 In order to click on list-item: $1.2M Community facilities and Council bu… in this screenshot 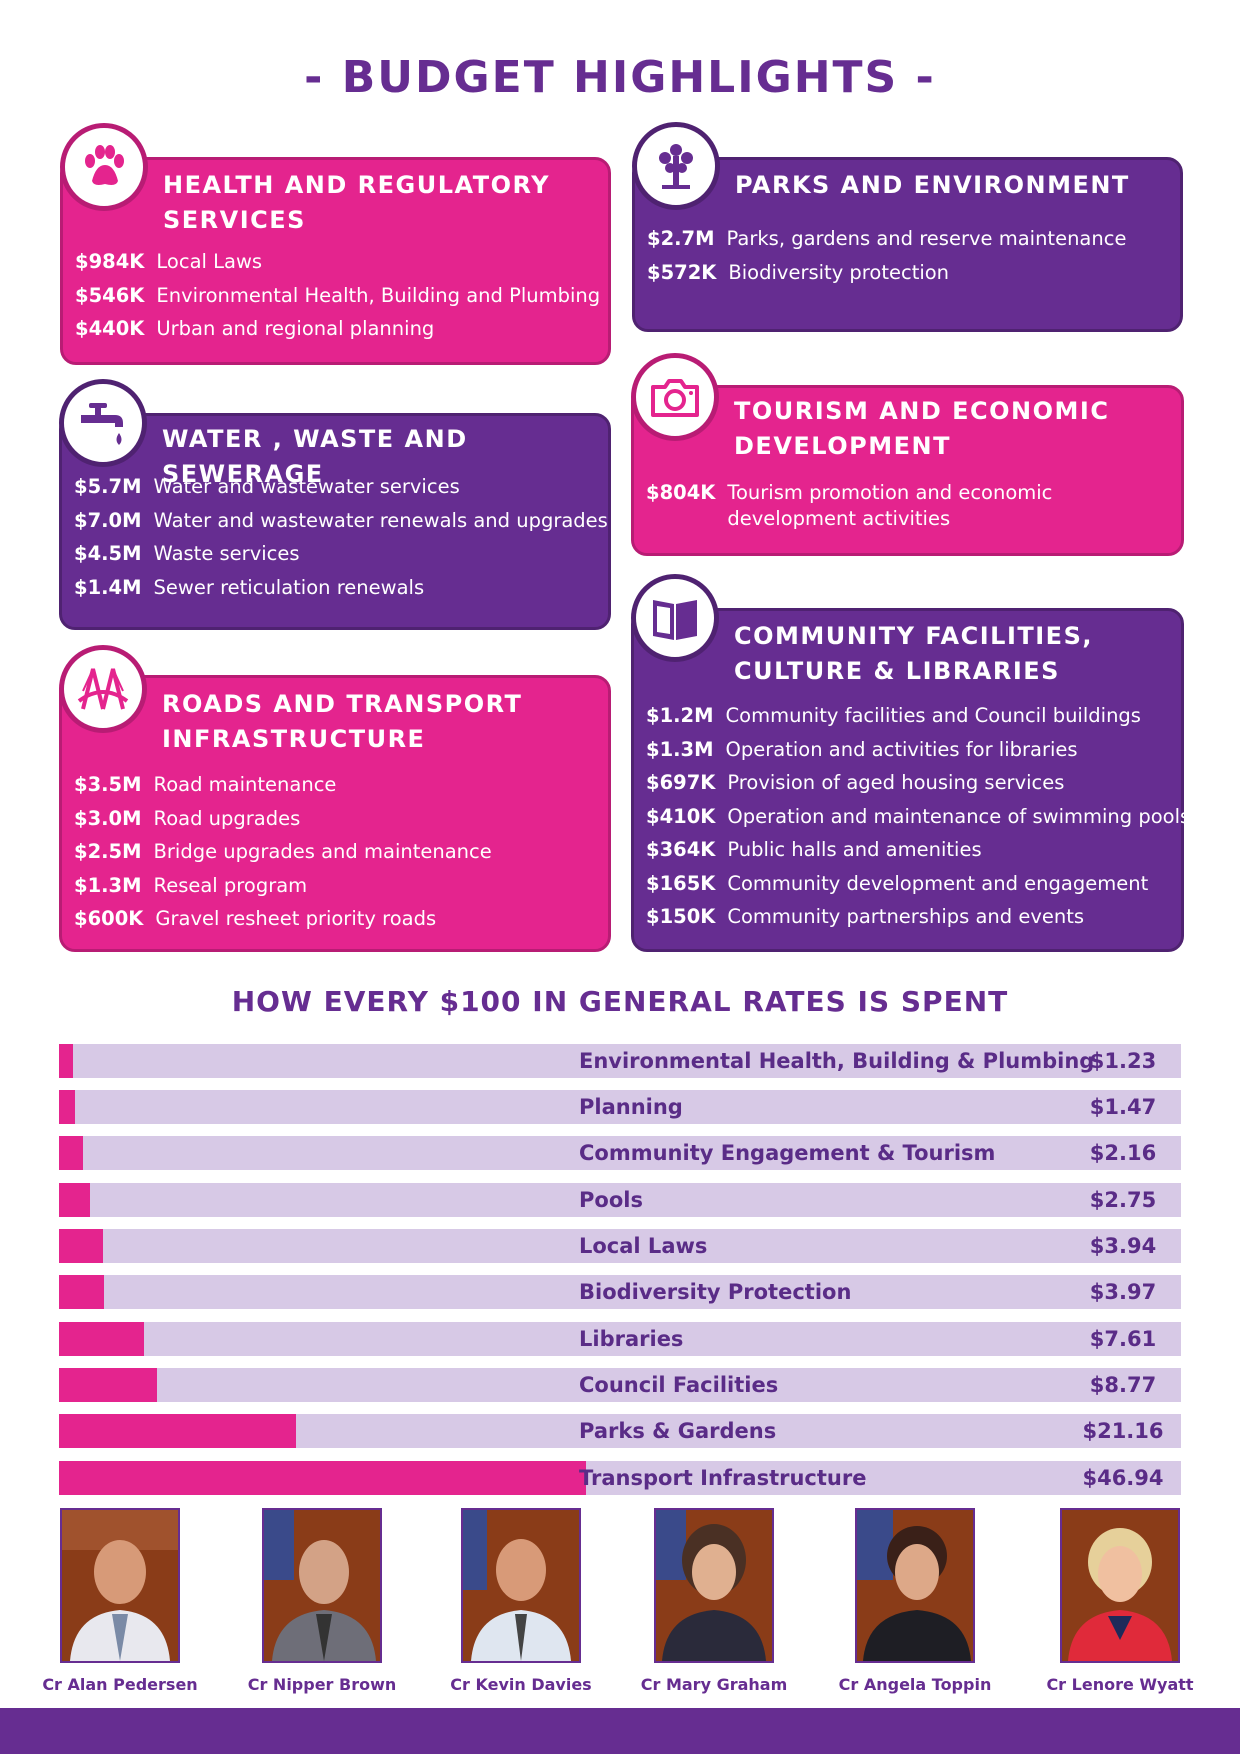, I will do `click(893, 715)`.